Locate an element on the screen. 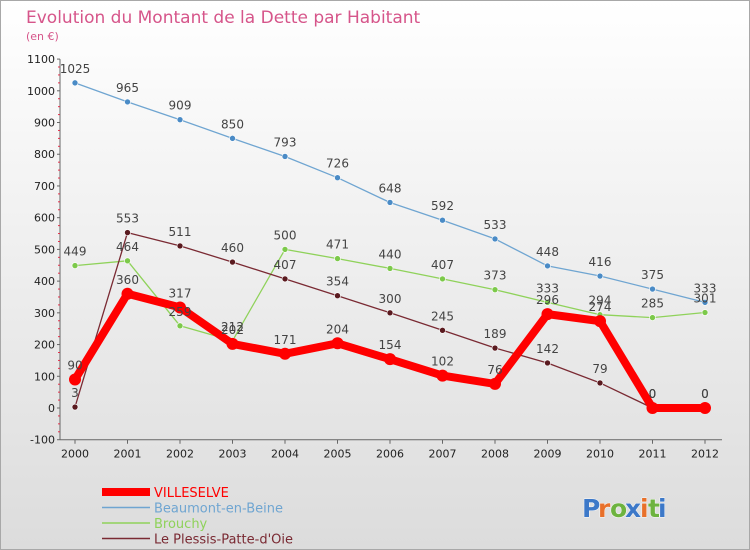 This screenshot has width=750, height=550. brand-letter: P is located at coordinates (591, 508).